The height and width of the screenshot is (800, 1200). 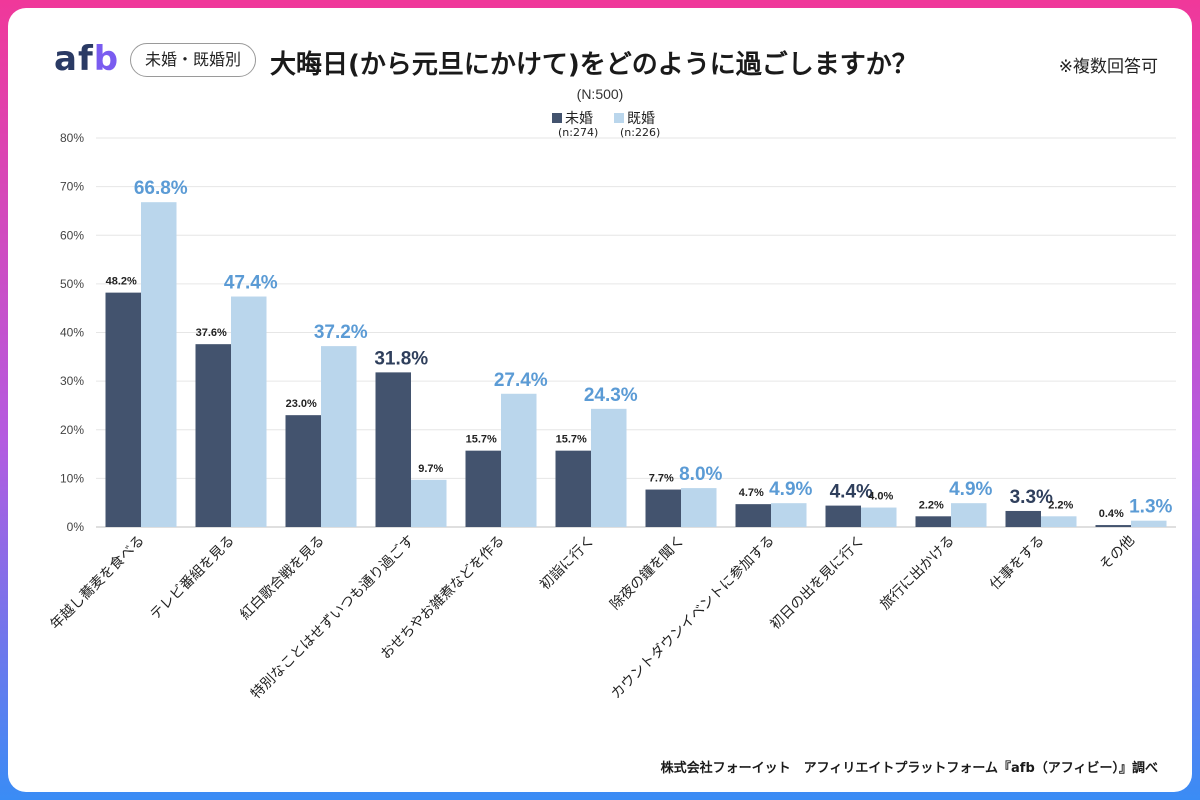 I want to click on x-category-label: 年越し蕎麦を食べる, so click(x=97, y=582).